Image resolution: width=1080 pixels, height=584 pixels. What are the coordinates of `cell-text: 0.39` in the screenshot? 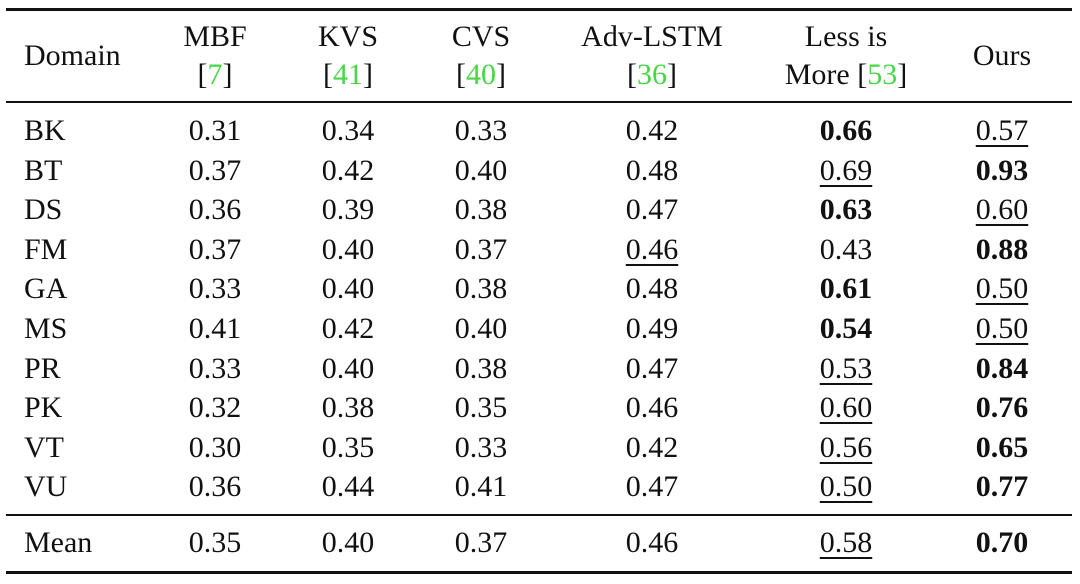 It's located at (348, 210).